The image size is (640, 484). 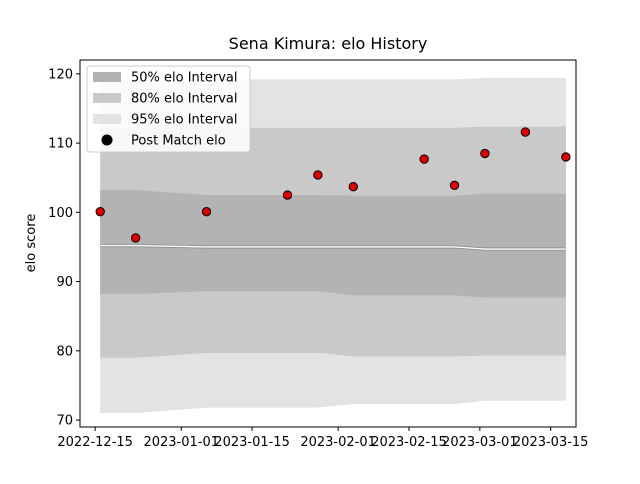 I want to click on legend-label: Post Match elo, so click(x=178, y=141).